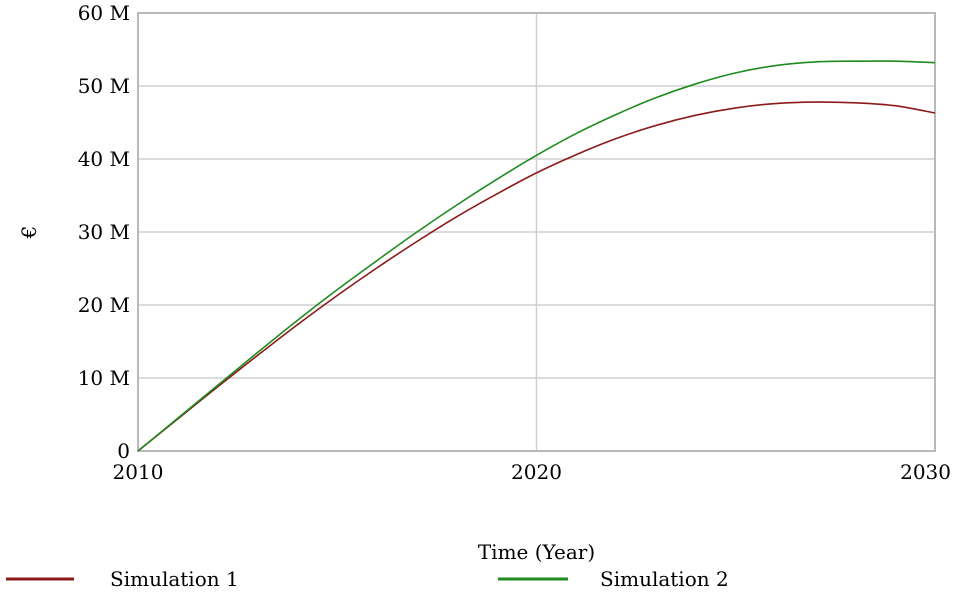 The height and width of the screenshot is (592, 965). Describe the element at coordinates (367, 579) in the screenshot. I see `legend: Simulation 1 Simulation 2` at that location.